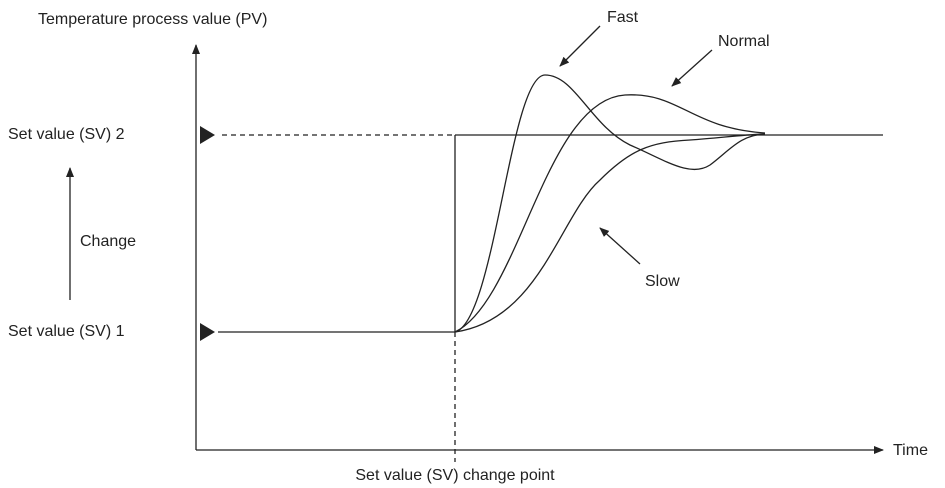 The width and height of the screenshot is (945, 488). Describe the element at coordinates (207, 332) in the screenshot. I see `sv1-marker` at that location.